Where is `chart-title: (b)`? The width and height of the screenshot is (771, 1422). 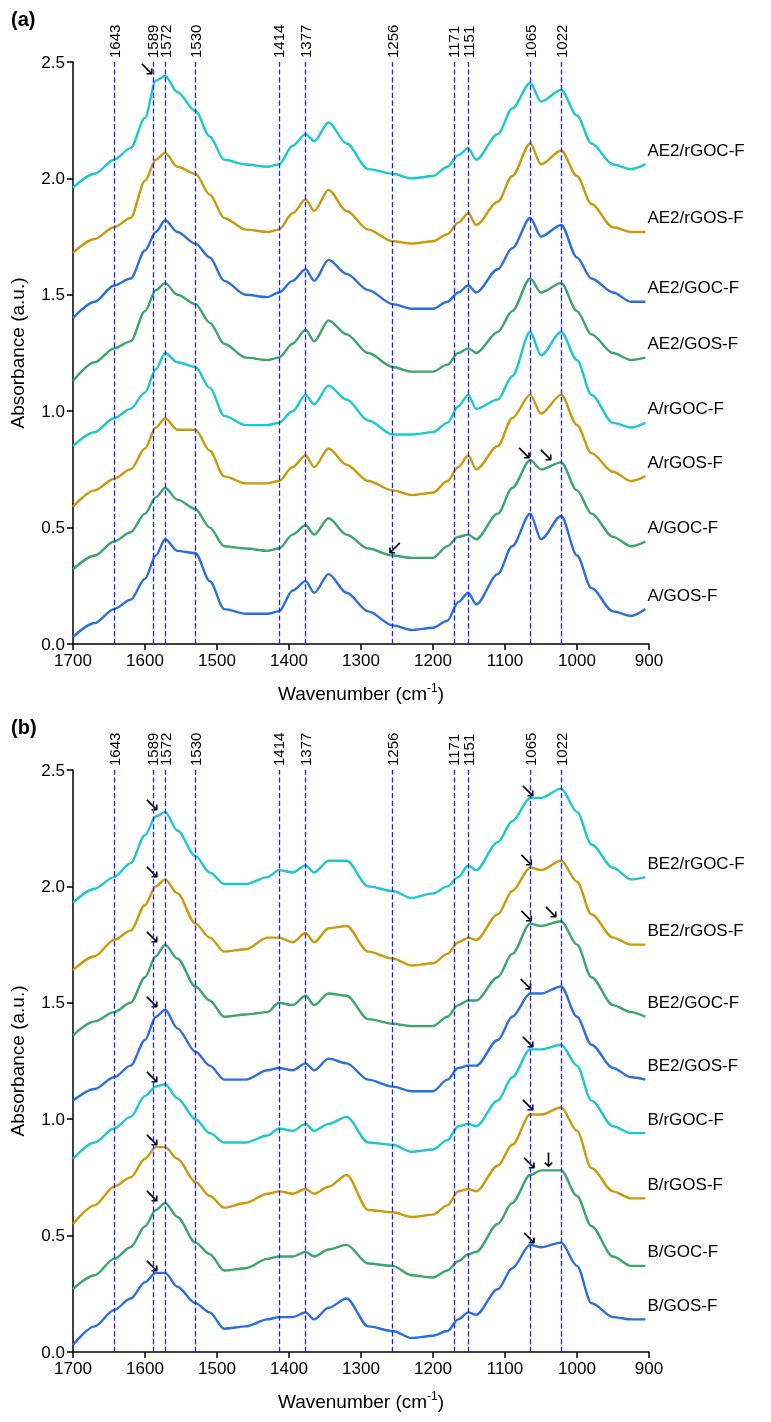
chart-title: (b) is located at coordinates (24, 727).